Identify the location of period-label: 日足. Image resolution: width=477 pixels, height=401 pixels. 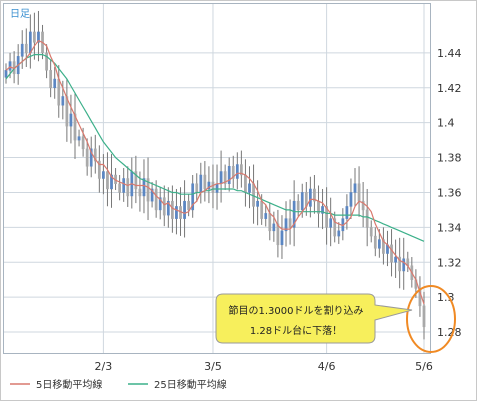
(20, 14).